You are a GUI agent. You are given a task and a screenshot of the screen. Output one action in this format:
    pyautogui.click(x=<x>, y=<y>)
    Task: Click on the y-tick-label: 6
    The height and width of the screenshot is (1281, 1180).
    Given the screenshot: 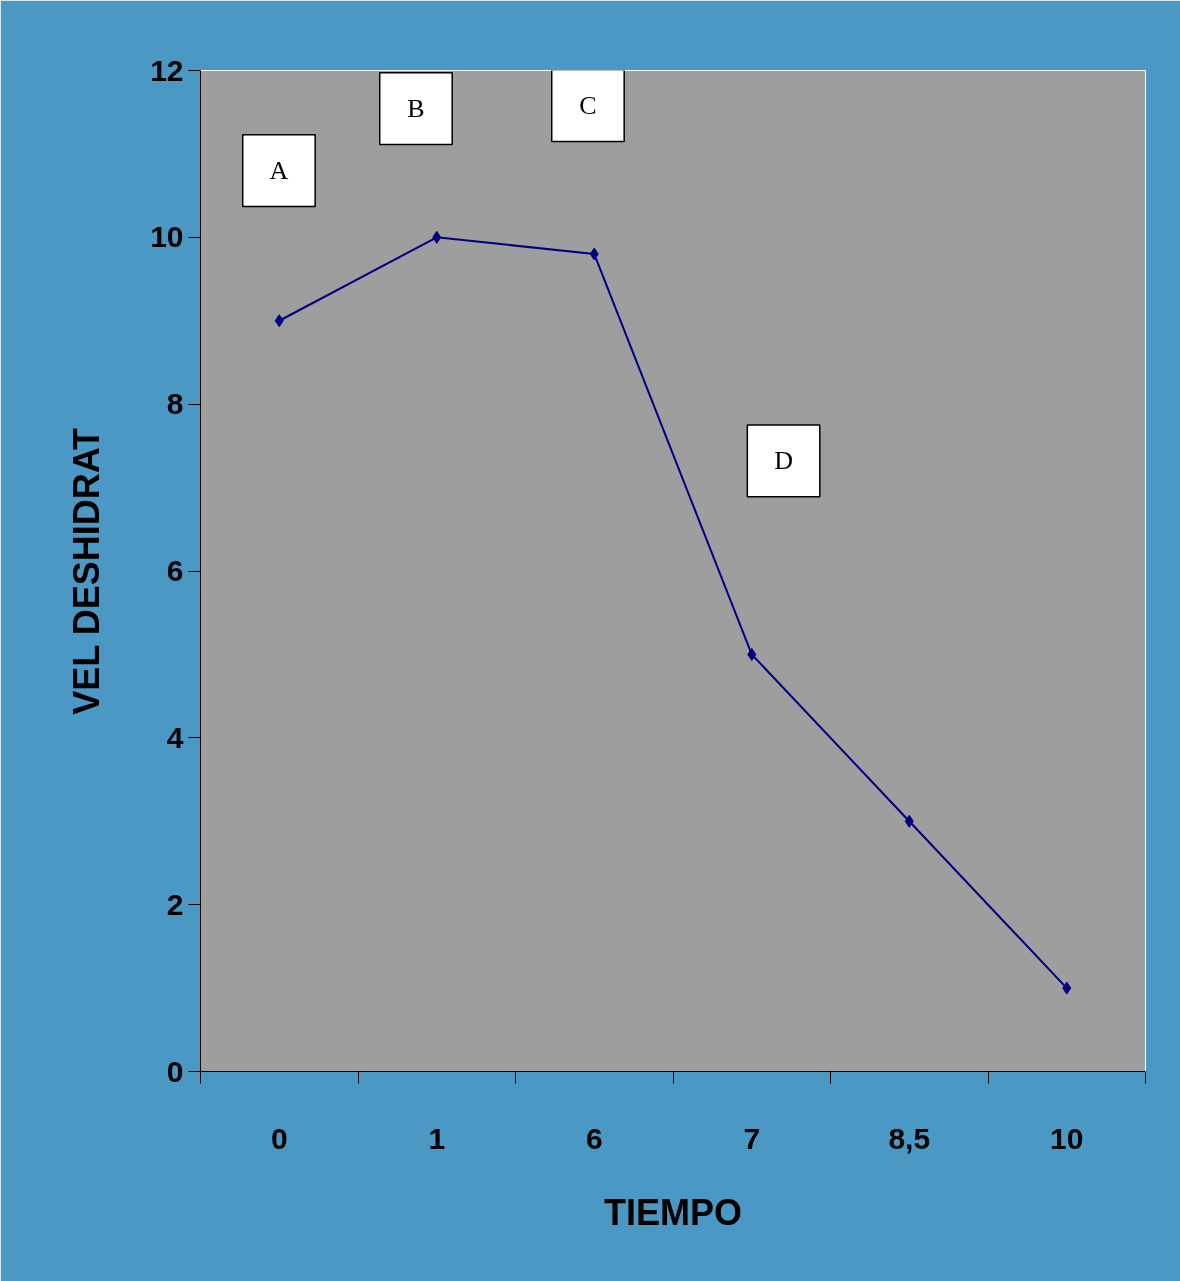 What is the action you would take?
    pyautogui.click(x=175, y=570)
    